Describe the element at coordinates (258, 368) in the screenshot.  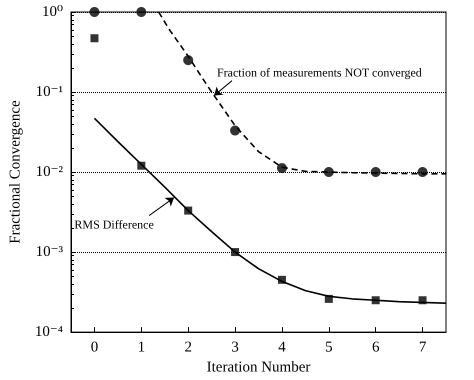
I see `x-axis-title: Iteration Number` at that location.